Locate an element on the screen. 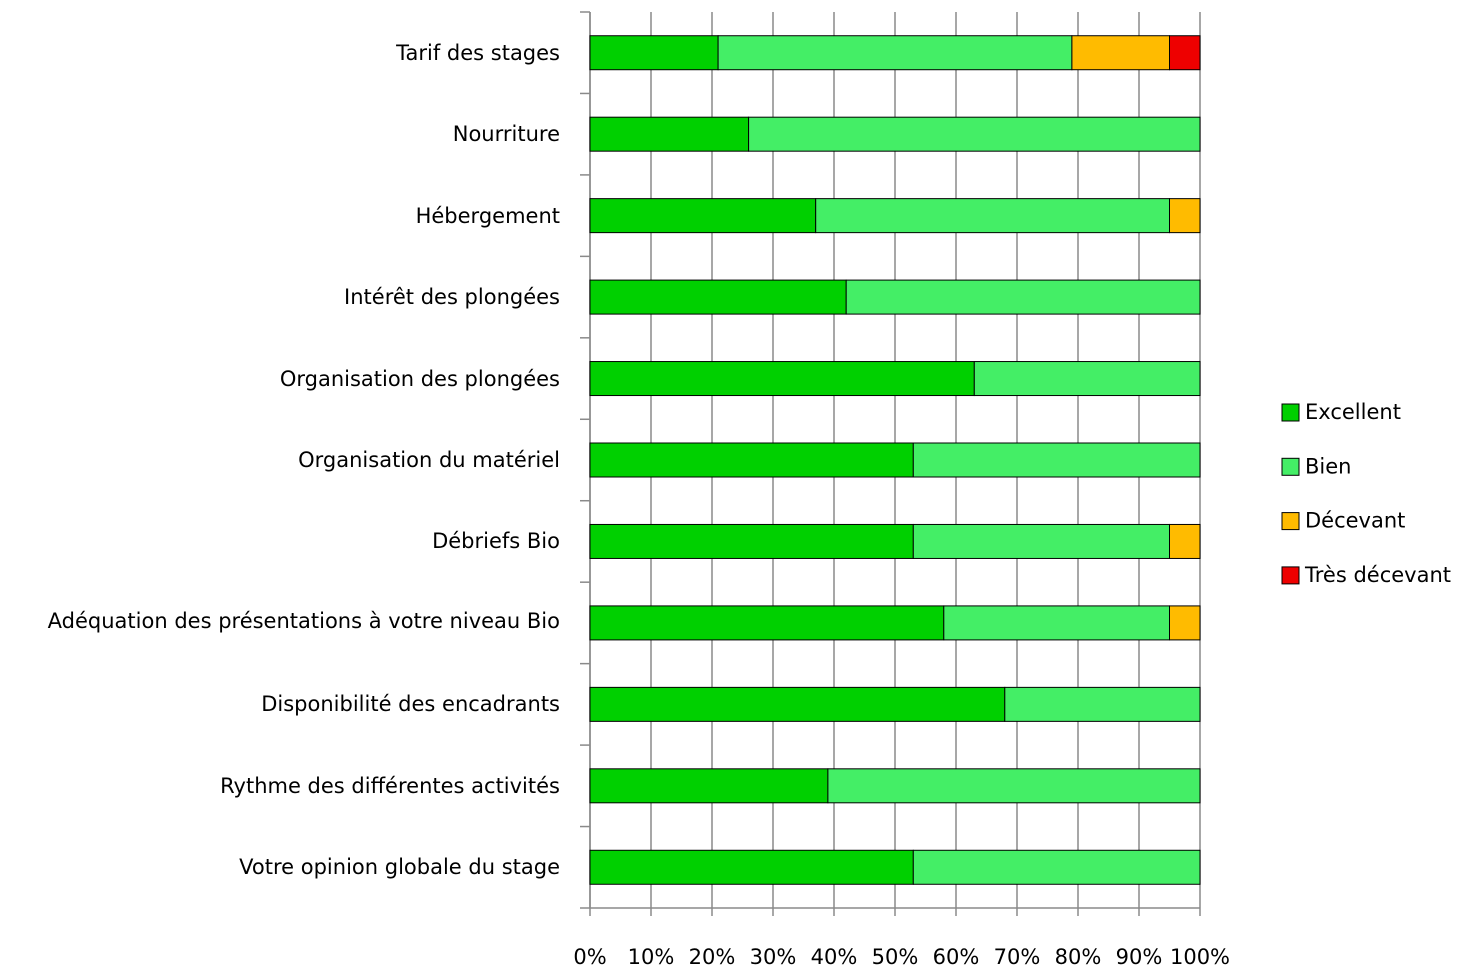  y-tick-label: Rythme des différentes activités is located at coordinates (390, 785).